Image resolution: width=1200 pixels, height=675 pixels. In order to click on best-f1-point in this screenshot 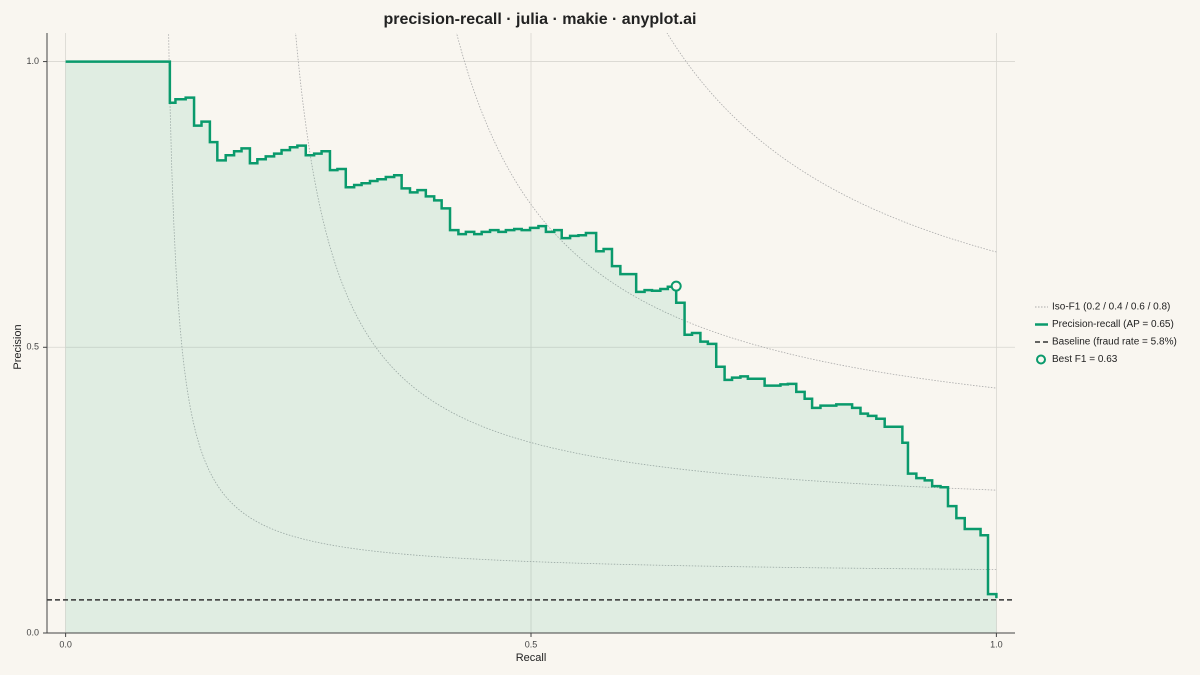, I will do `click(676, 286)`.